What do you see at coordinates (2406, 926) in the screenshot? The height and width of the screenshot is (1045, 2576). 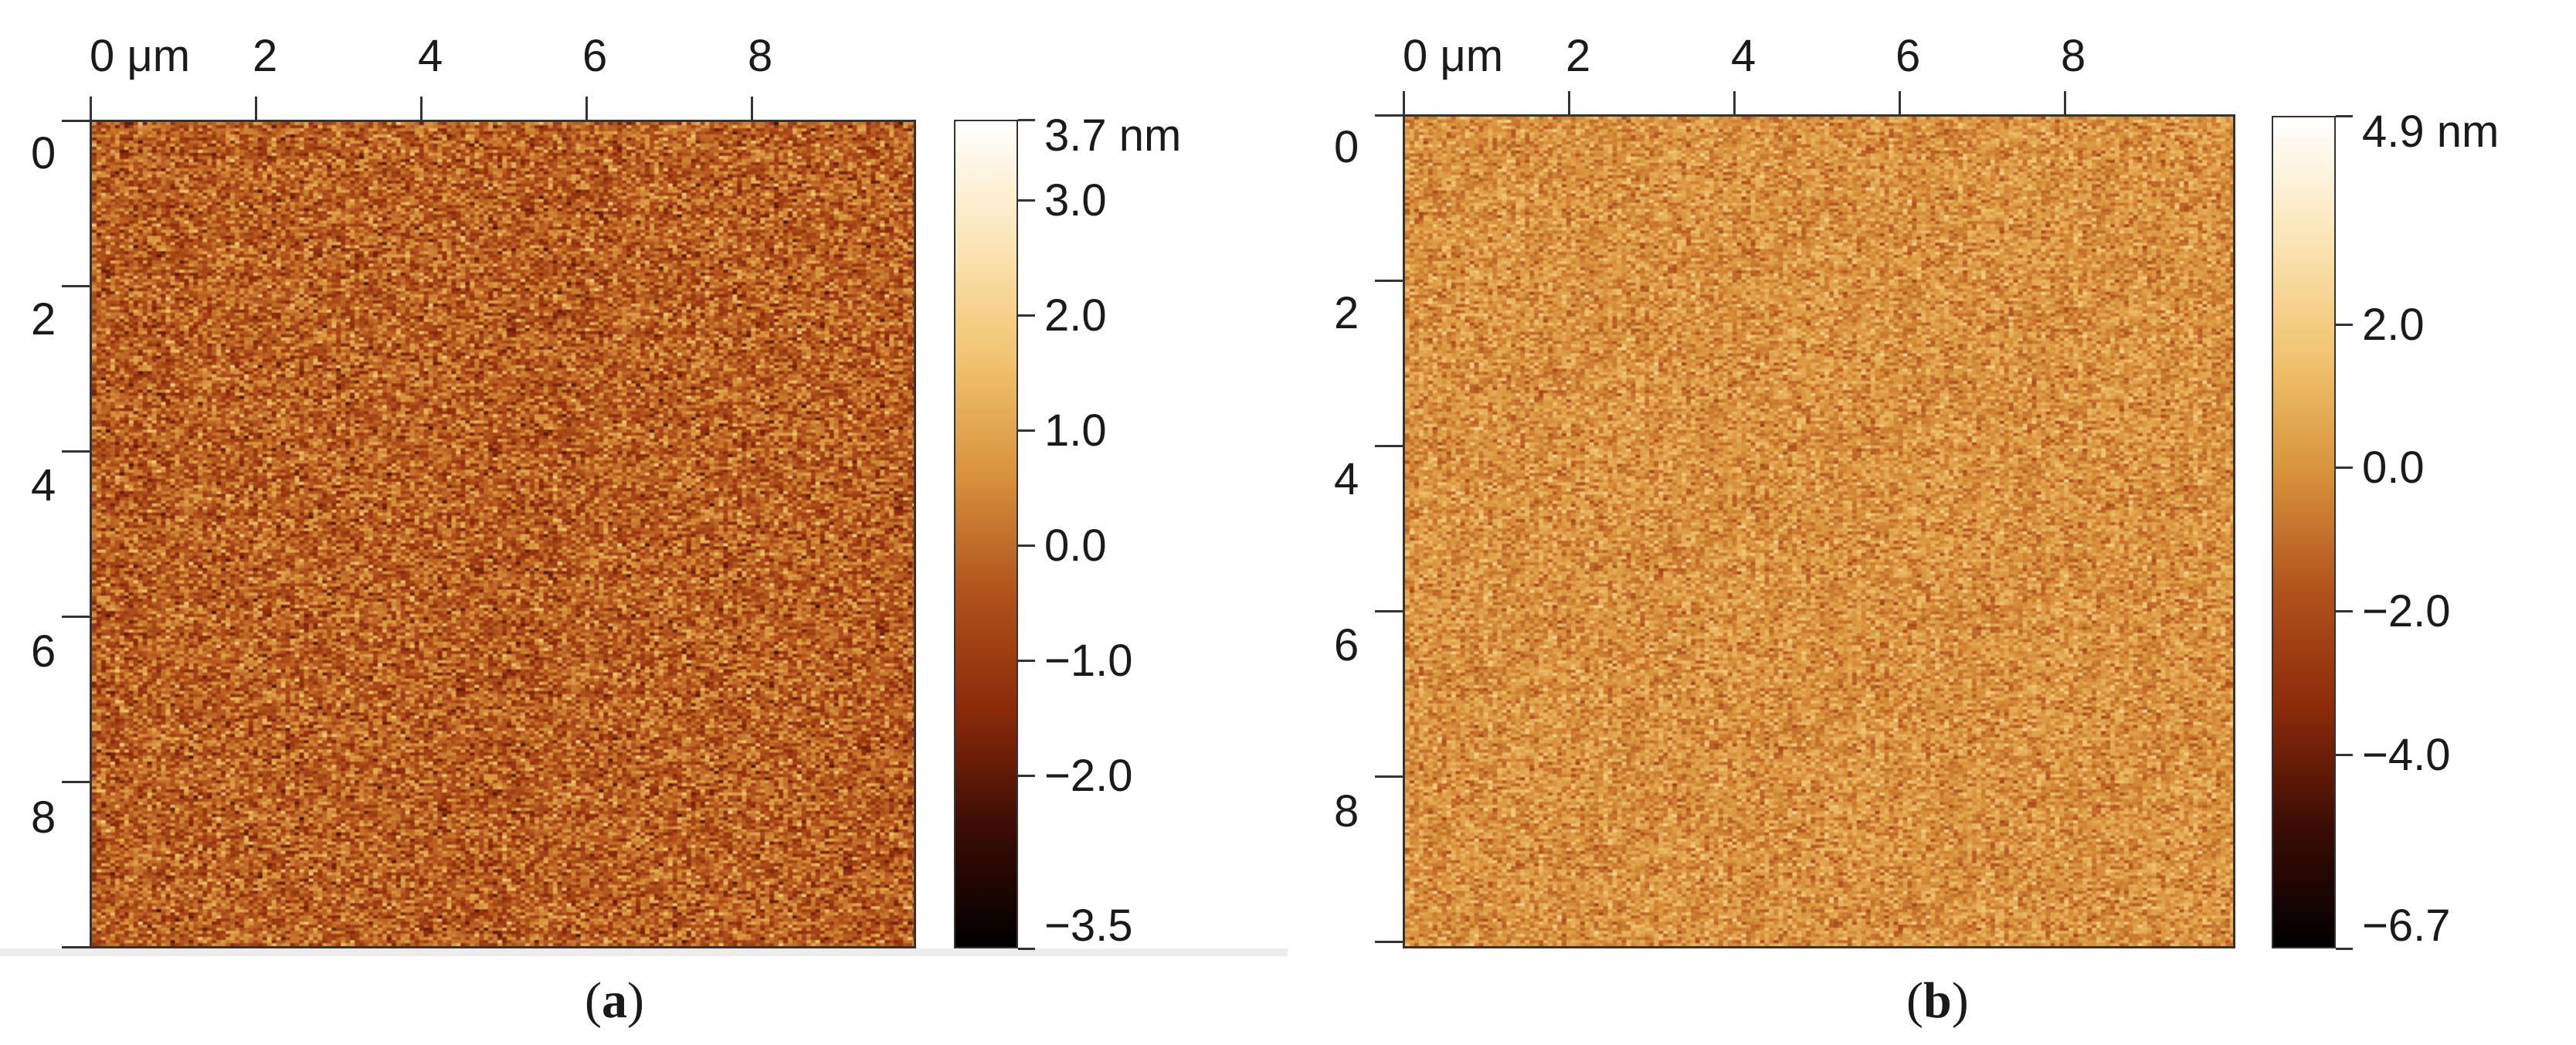 I see `colorbar-label: −6.7` at bounding box center [2406, 926].